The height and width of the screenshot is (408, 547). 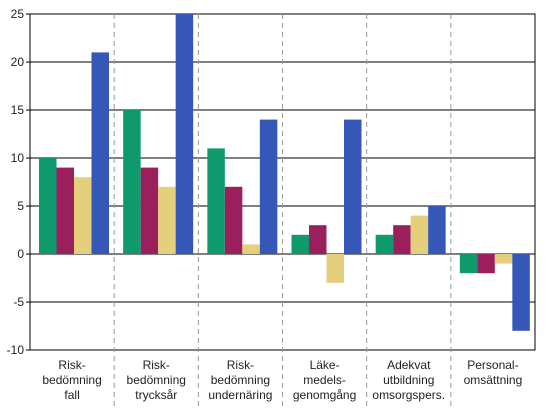 What do you see at coordinates (18, 62) in the screenshot?
I see `y-tick-label: 20` at bounding box center [18, 62].